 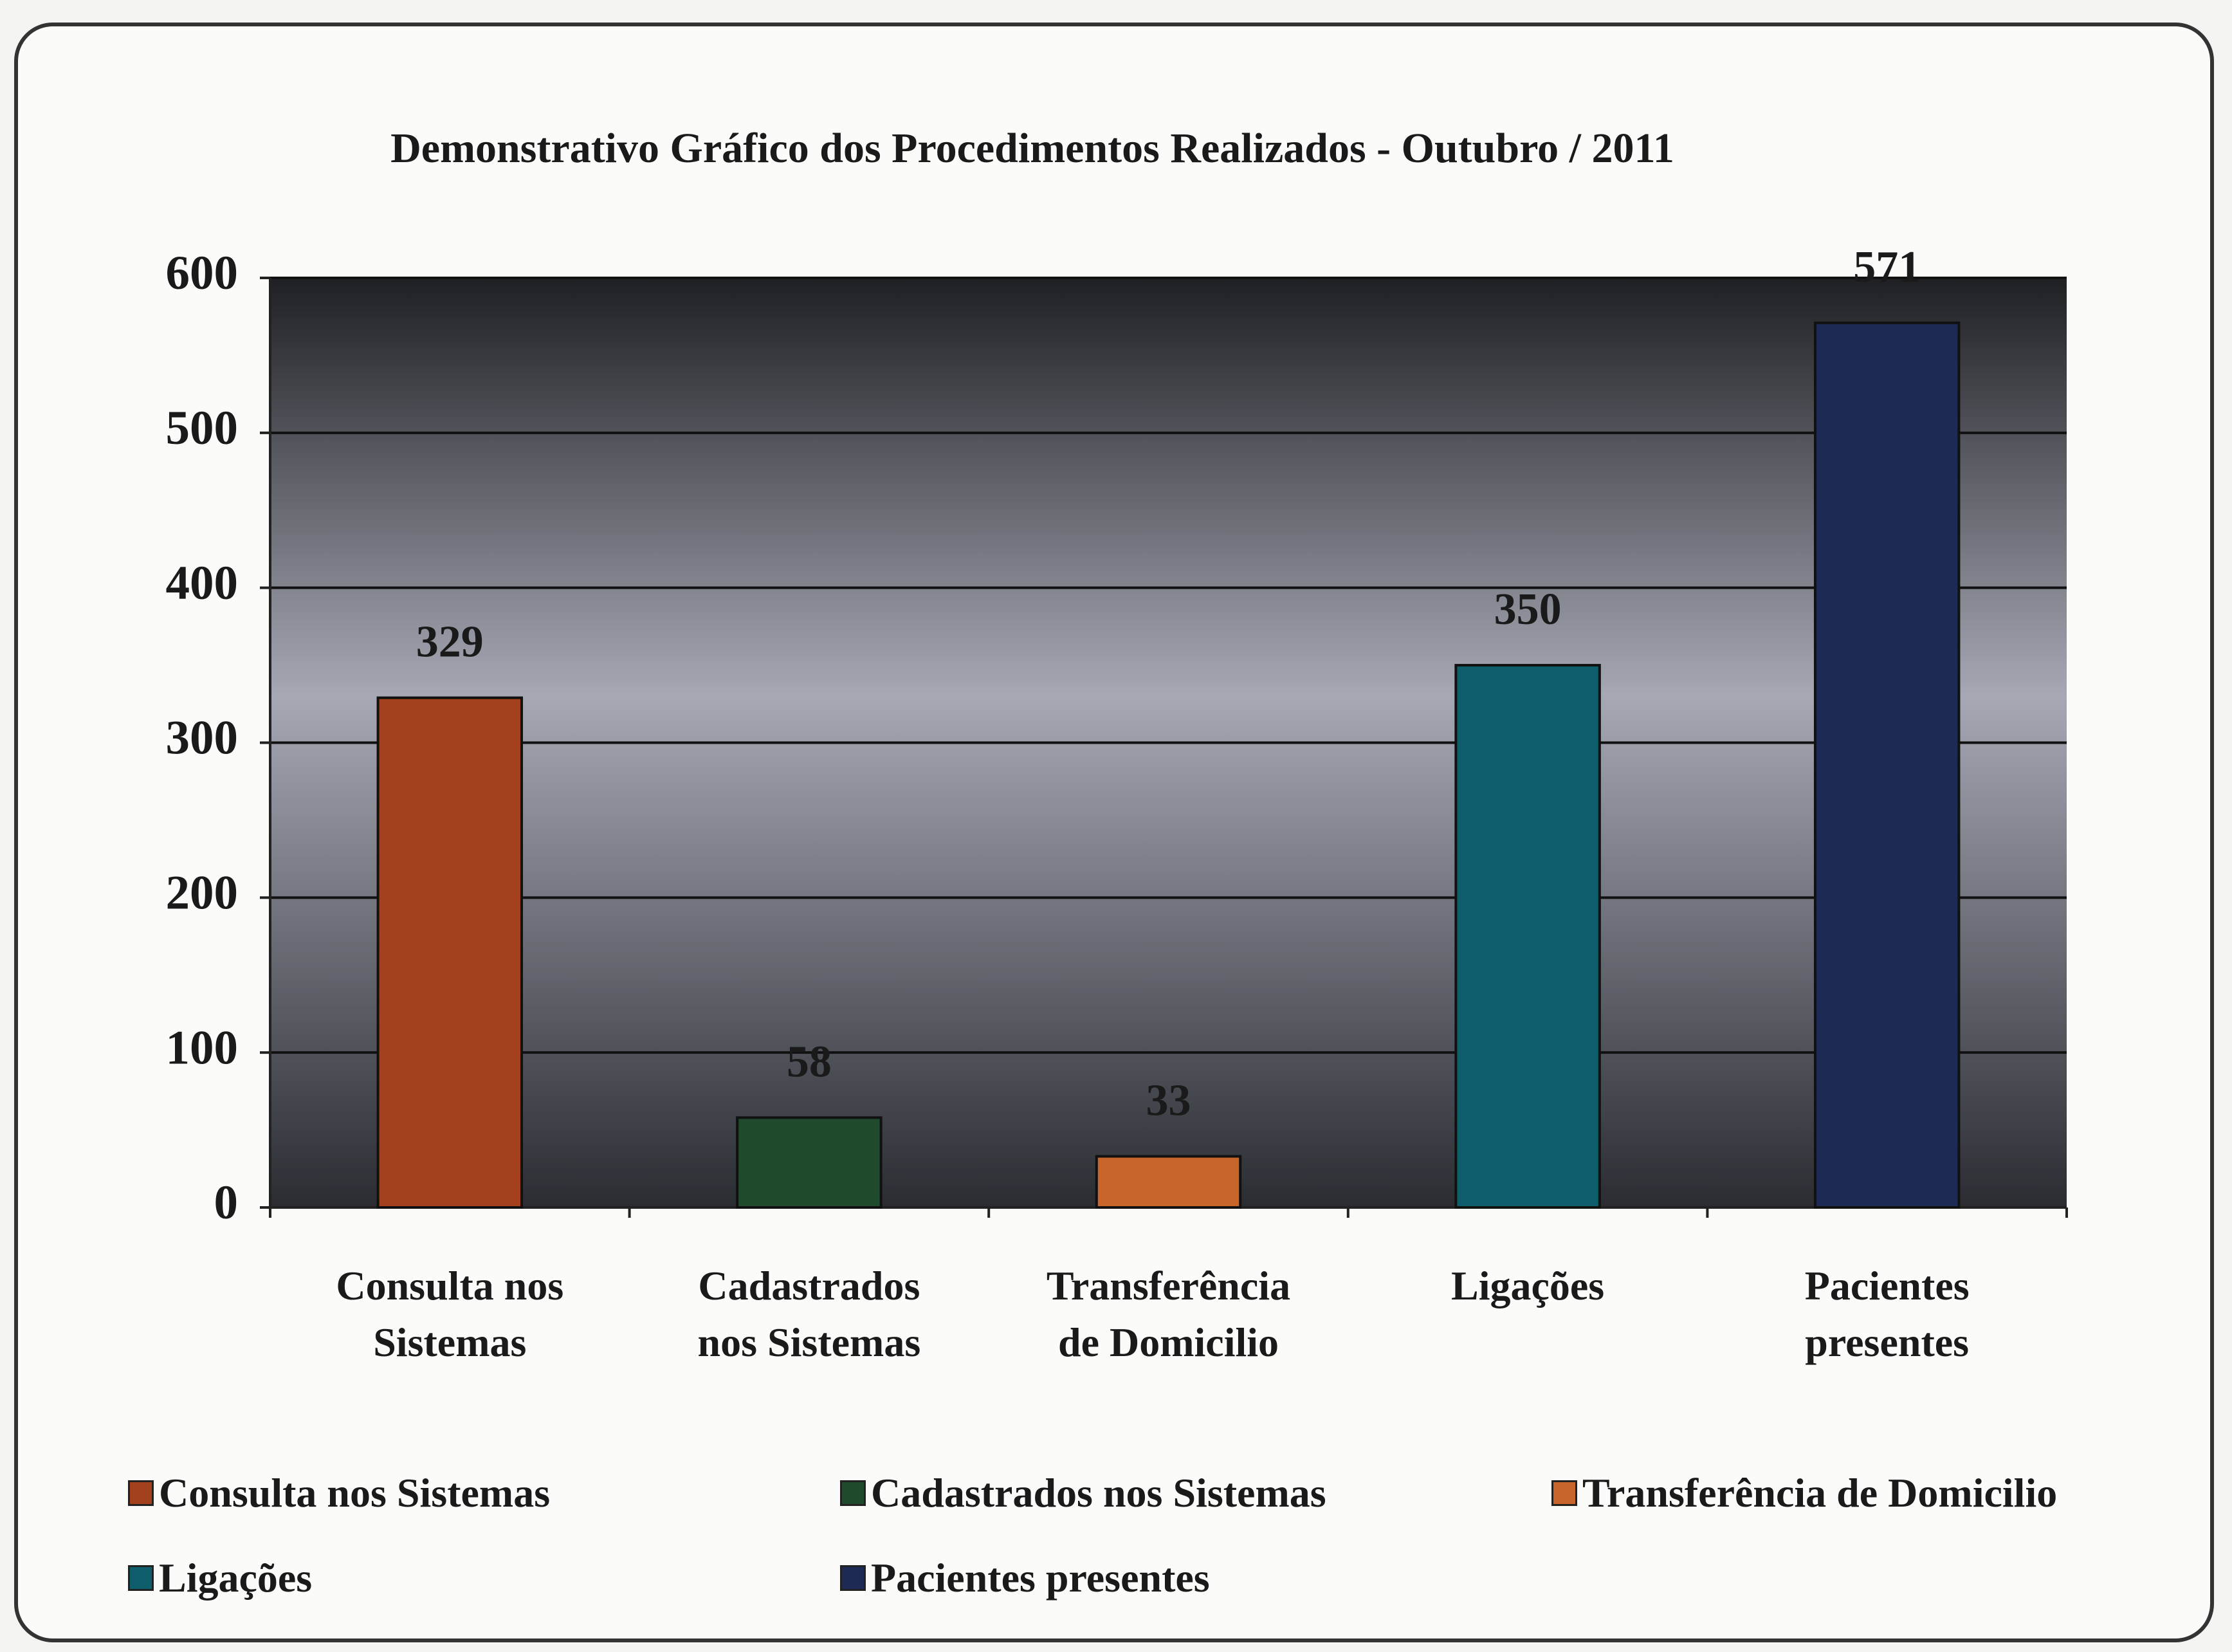 I want to click on x-tick-label: Transferência de Domicilio, so click(x=1168, y=1314).